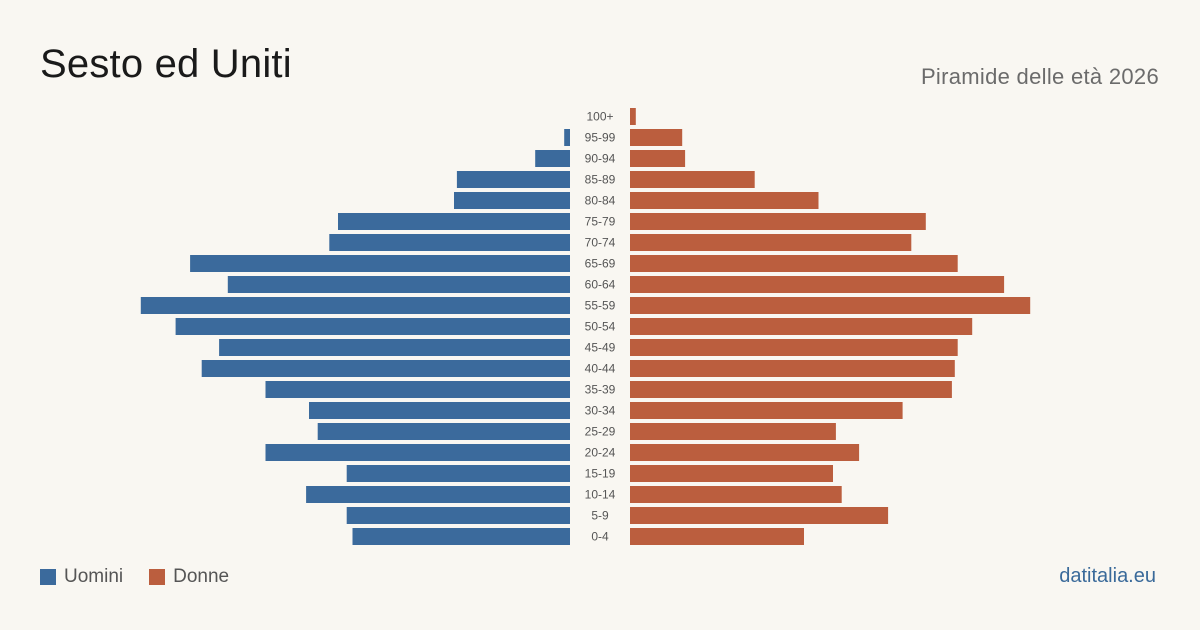 This screenshot has width=1200, height=630. What do you see at coordinates (600, 159) in the screenshot?
I see `age-label-90-94: 90-94` at bounding box center [600, 159].